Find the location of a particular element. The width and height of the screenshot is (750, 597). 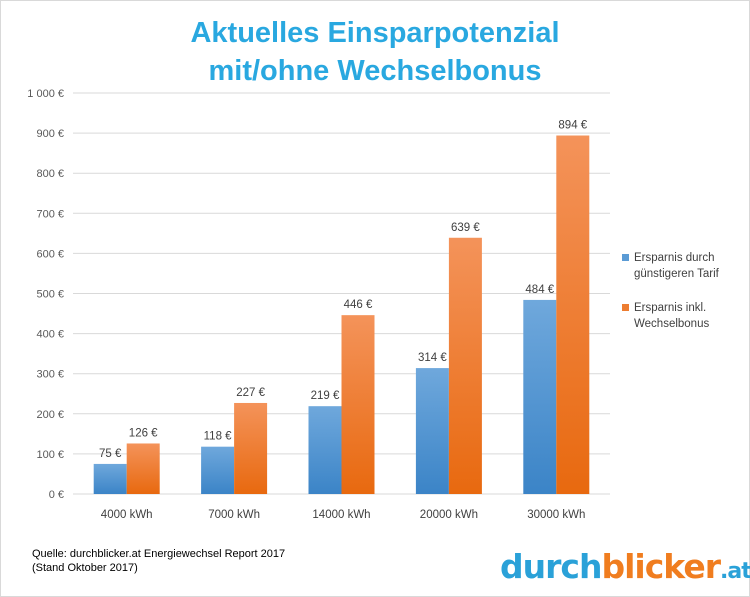

legend-item-tarif: Ersparnis durch günstigeren Tarif is located at coordinates (686, 266).